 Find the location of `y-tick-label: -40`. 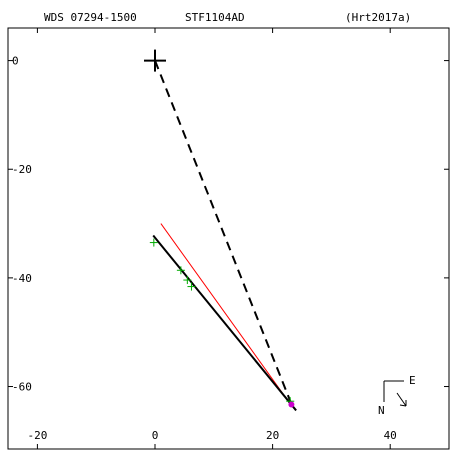

y-tick-label: -40 is located at coordinates (22, 278).